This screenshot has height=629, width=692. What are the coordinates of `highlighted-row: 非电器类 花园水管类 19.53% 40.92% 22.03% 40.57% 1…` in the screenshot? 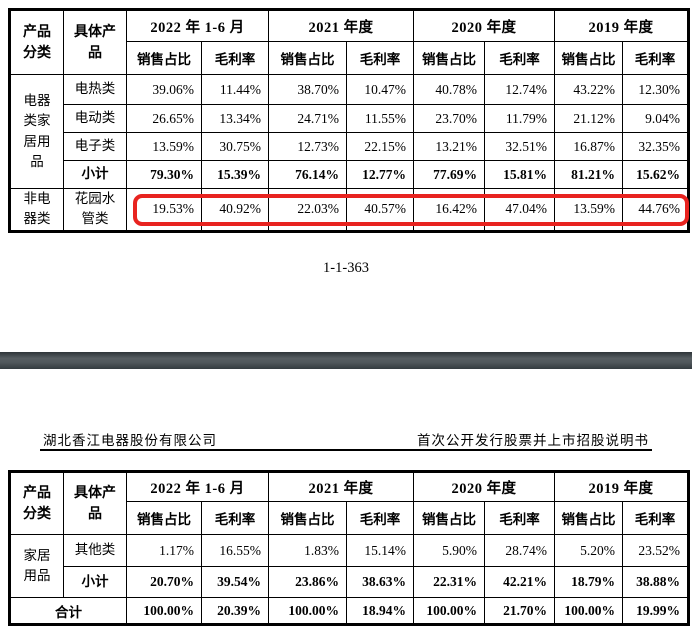 It's located at (349, 210).